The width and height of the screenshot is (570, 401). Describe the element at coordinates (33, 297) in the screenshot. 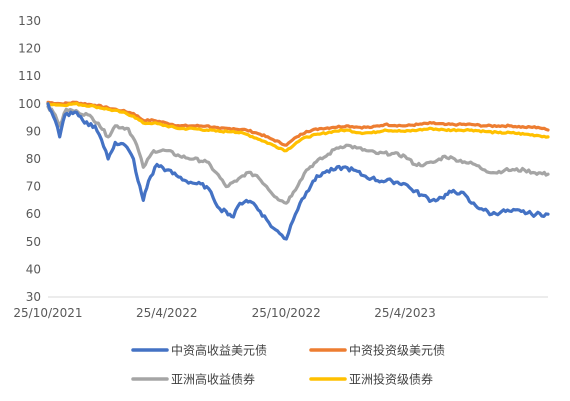

I see `y-tick-label: 30` at that location.